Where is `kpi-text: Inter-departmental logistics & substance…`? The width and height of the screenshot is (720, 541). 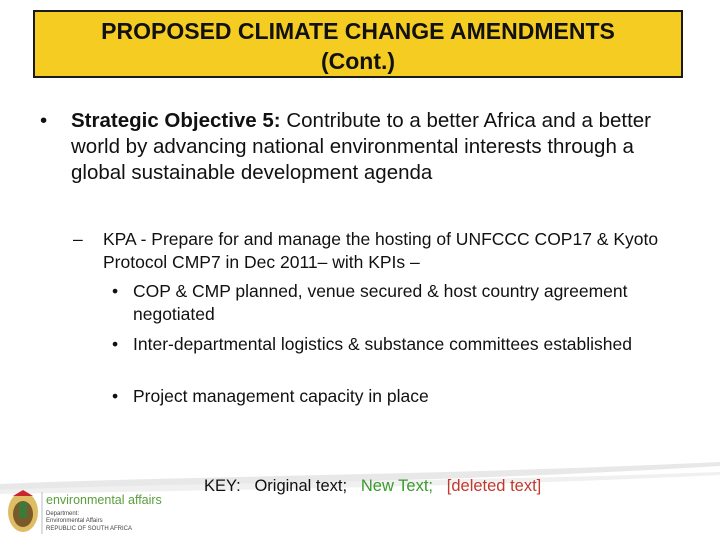 kpi-text: Inter-departmental logistics & substance… is located at coordinates (382, 344).